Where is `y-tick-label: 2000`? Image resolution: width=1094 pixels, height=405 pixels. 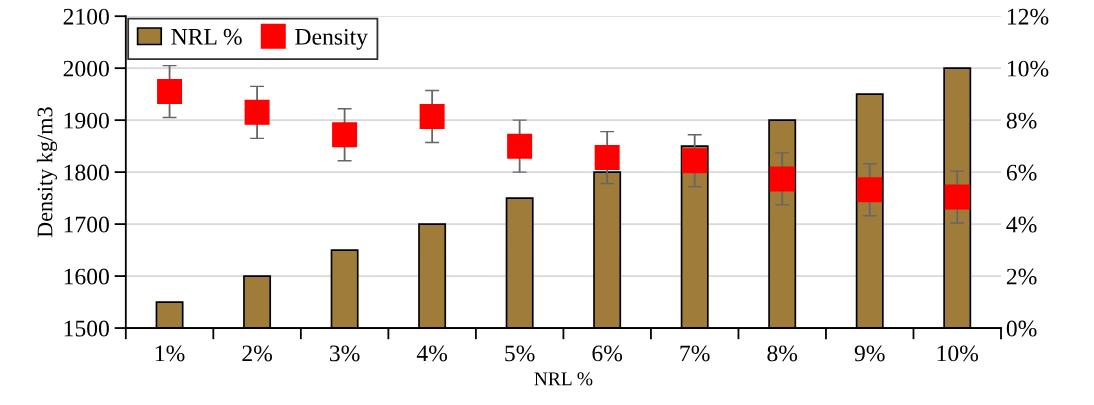
y-tick-label: 2000 is located at coordinates (86, 68).